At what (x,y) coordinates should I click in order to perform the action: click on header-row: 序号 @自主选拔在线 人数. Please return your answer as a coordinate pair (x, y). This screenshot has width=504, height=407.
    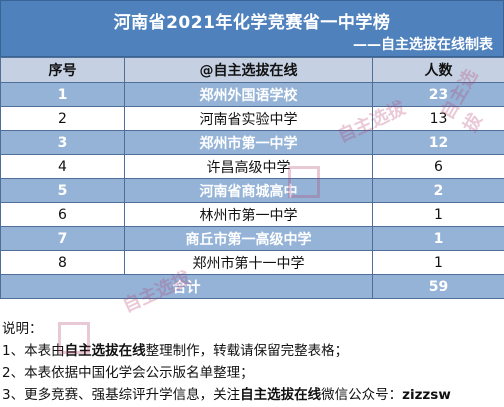
    Looking at the image, I should click on (252, 70).